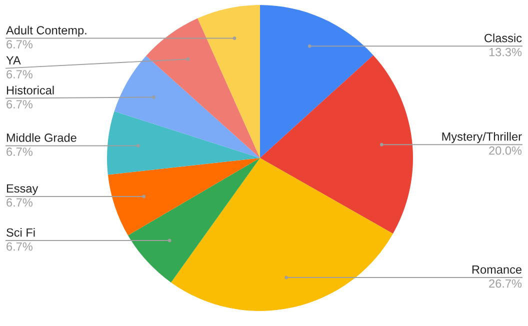 This screenshot has height=326, width=528. Describe the element at coordinates (482, 138) in the screenshot. I see `slice-label: Mystery/Thriller` at that location.